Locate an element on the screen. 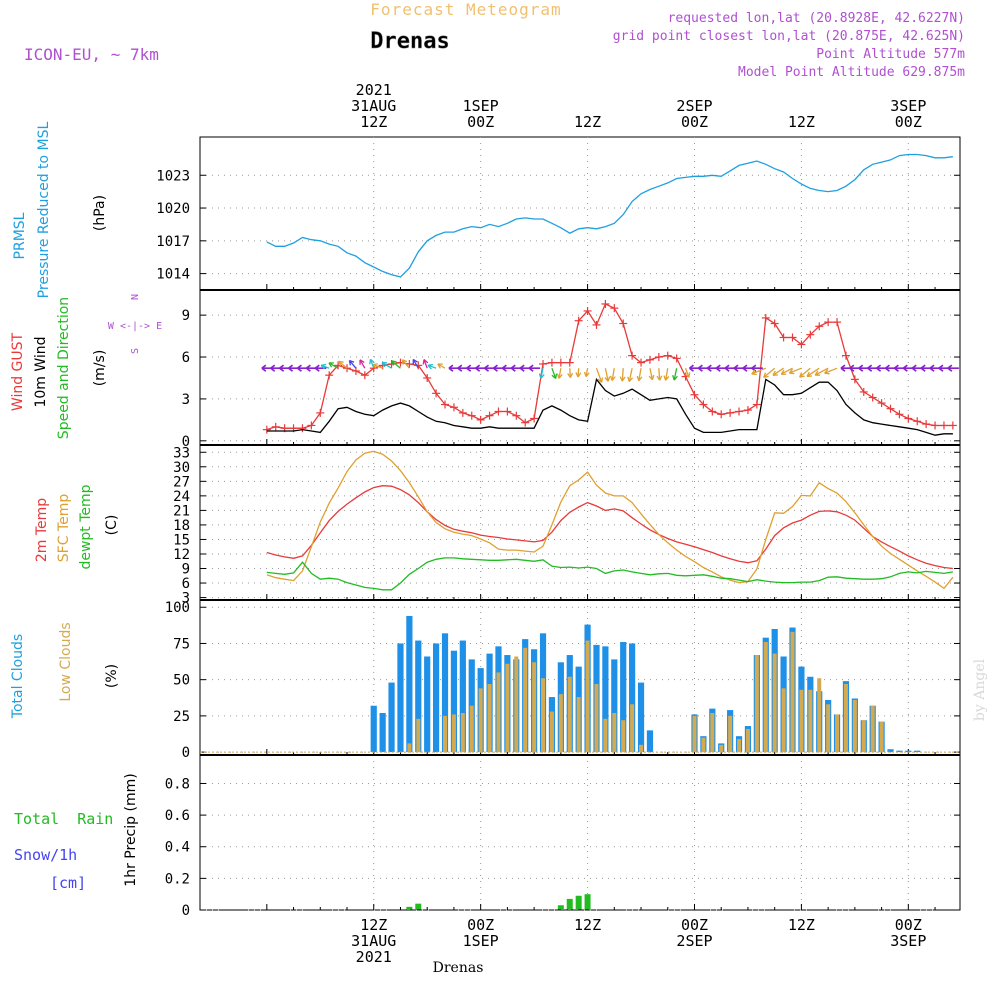 This screenshot has width=1000, height=1000. y-tick-label: 0.8 is located at coordinates (177, 784).